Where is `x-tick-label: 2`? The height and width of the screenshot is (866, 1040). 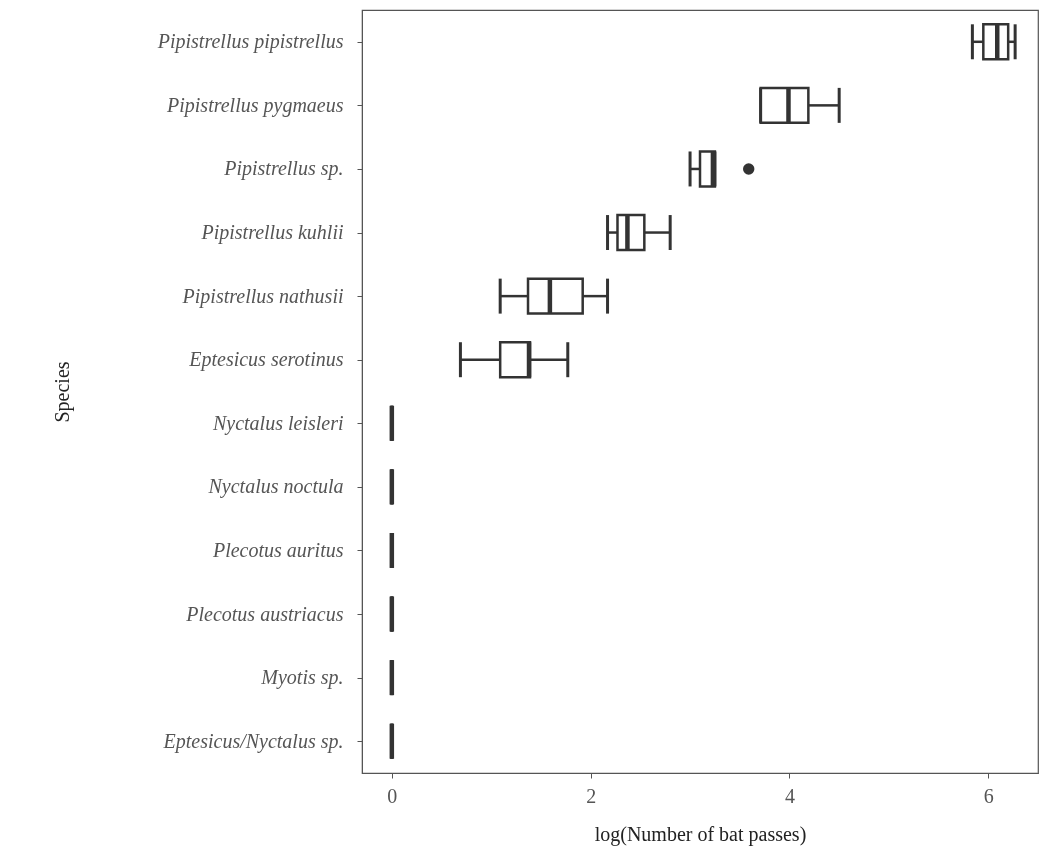
x-tick-label: 2 is located at coordinates (591, 795).